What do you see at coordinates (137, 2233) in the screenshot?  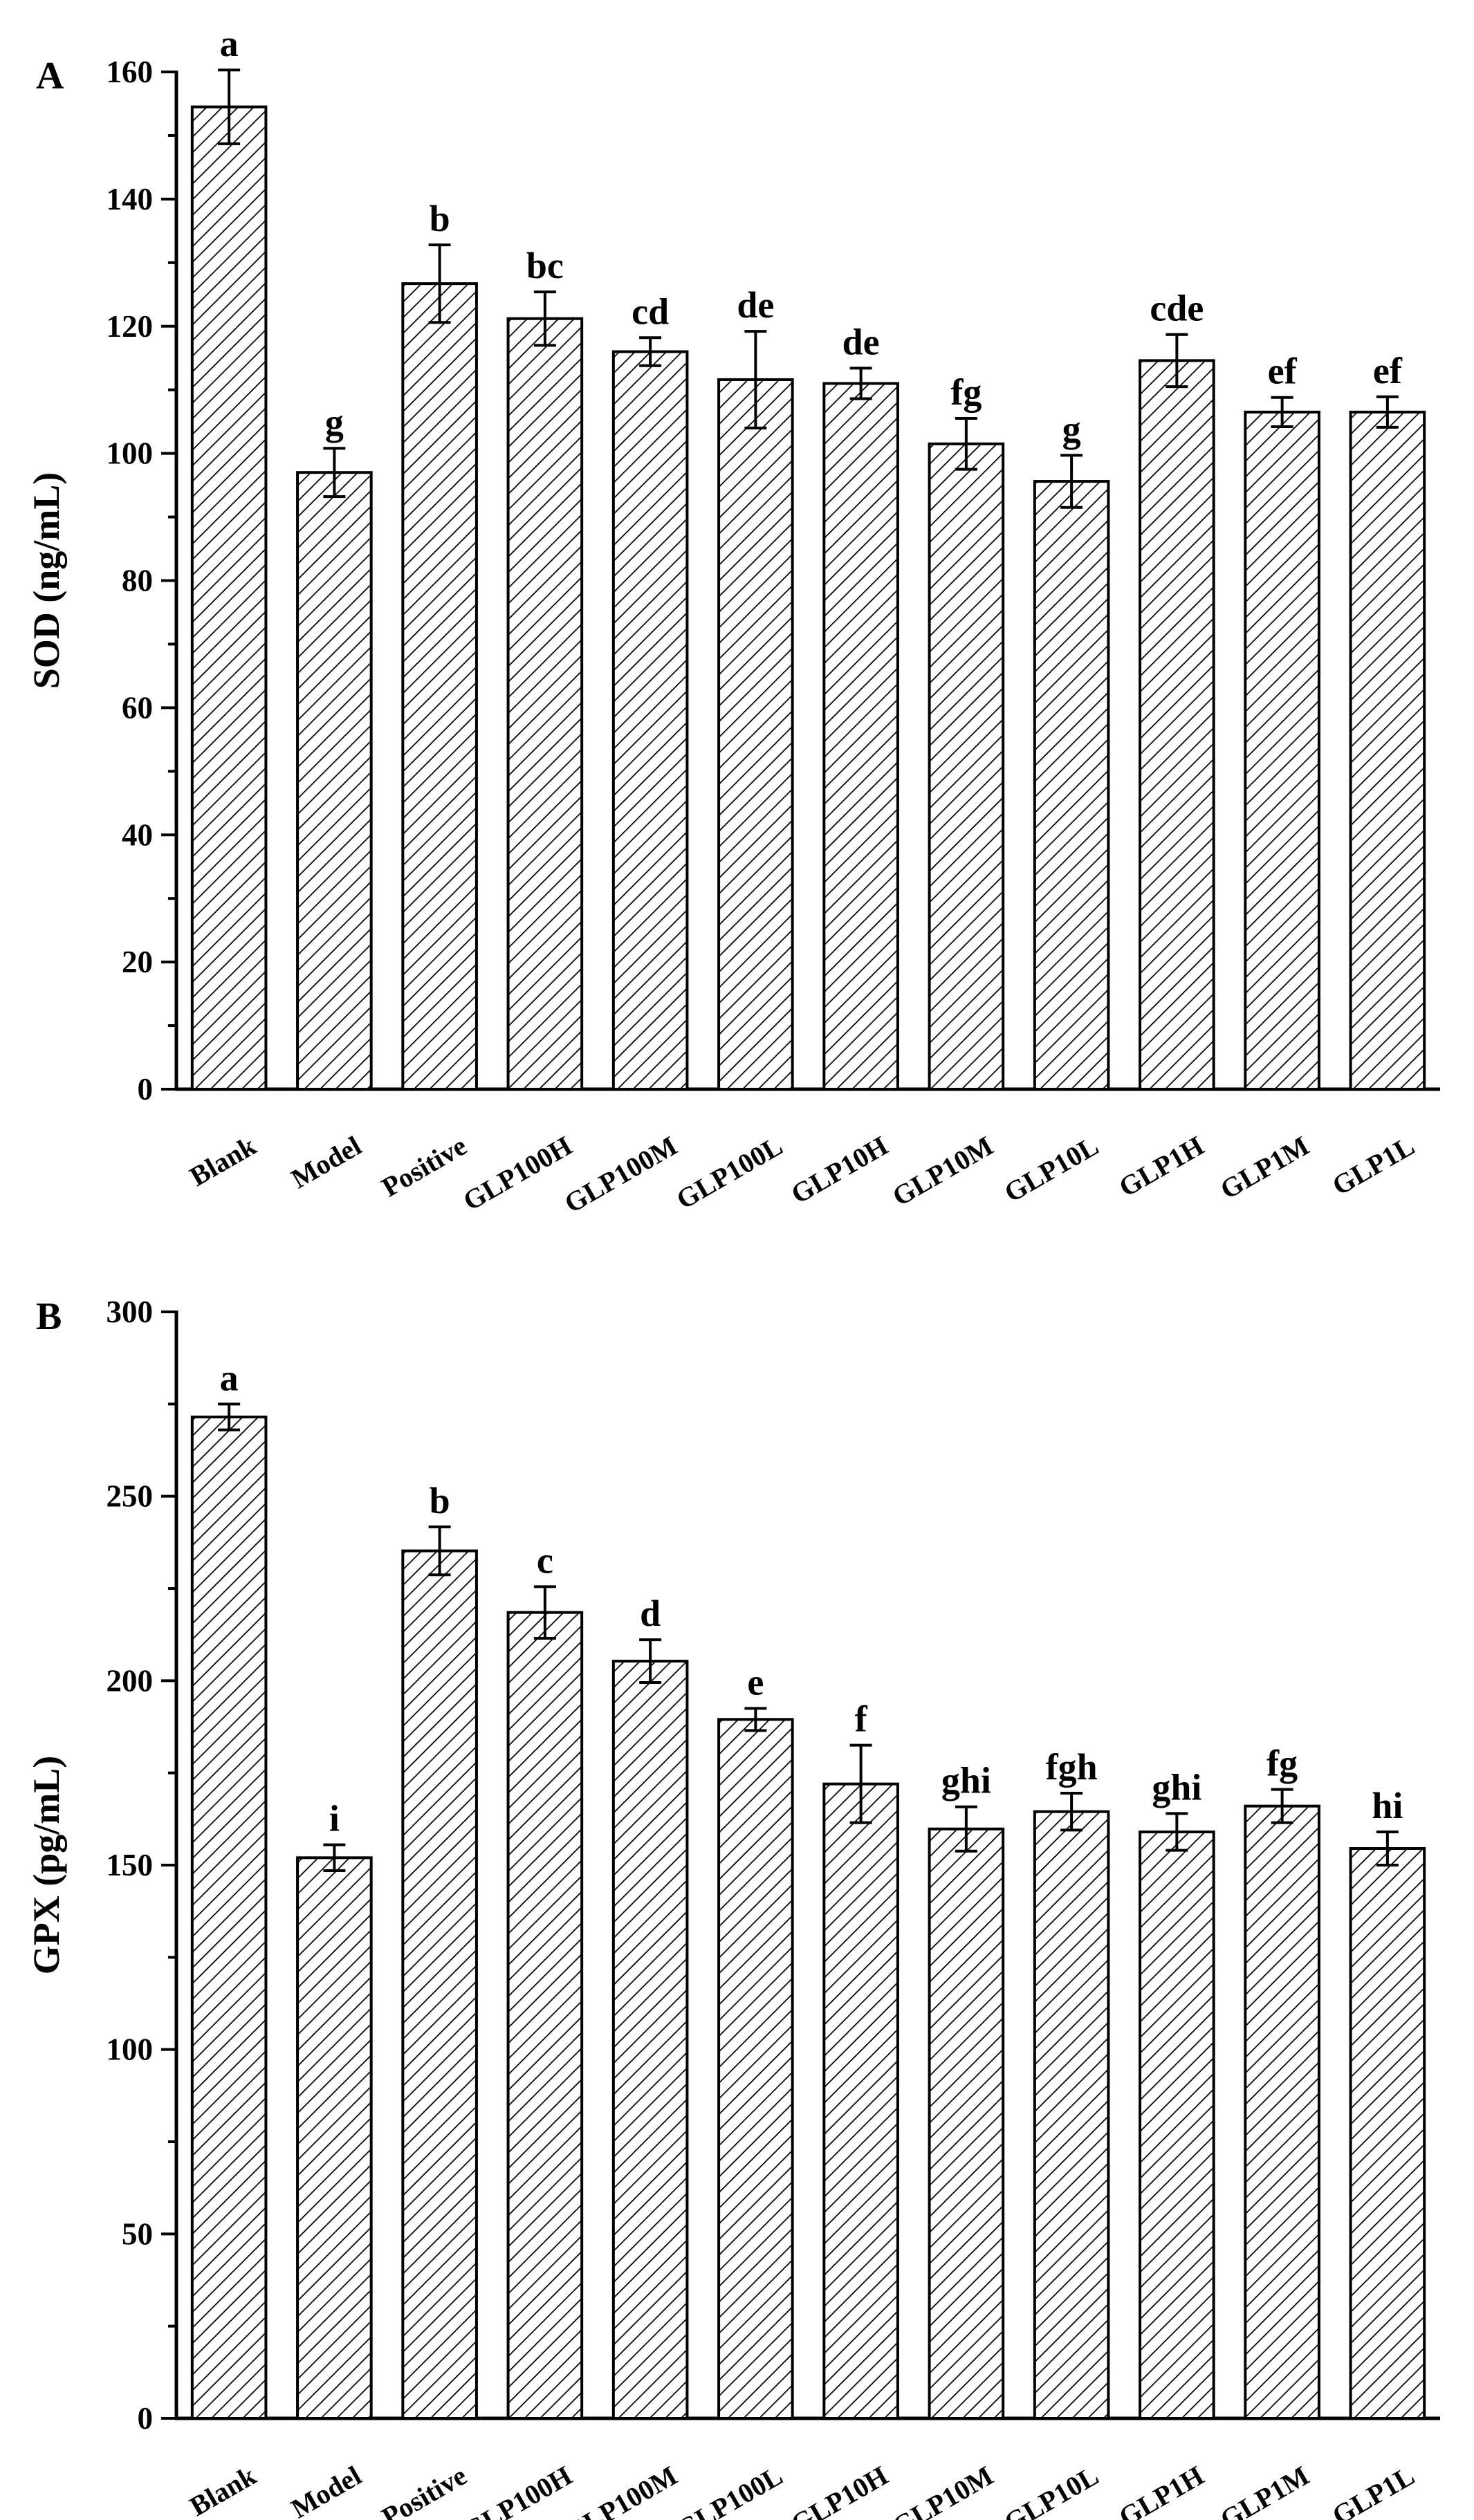 I see `y-tick-label: 50` at bounding box center [137, 2233].